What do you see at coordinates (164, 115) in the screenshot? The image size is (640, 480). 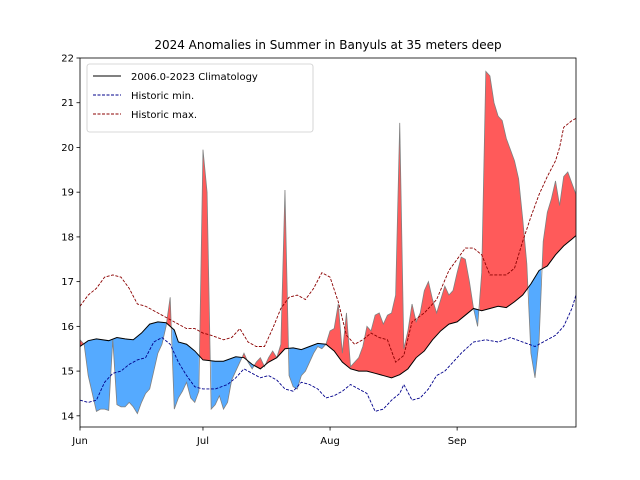 I see `legend-label: Historic max.` at bounding box center [164, 115].